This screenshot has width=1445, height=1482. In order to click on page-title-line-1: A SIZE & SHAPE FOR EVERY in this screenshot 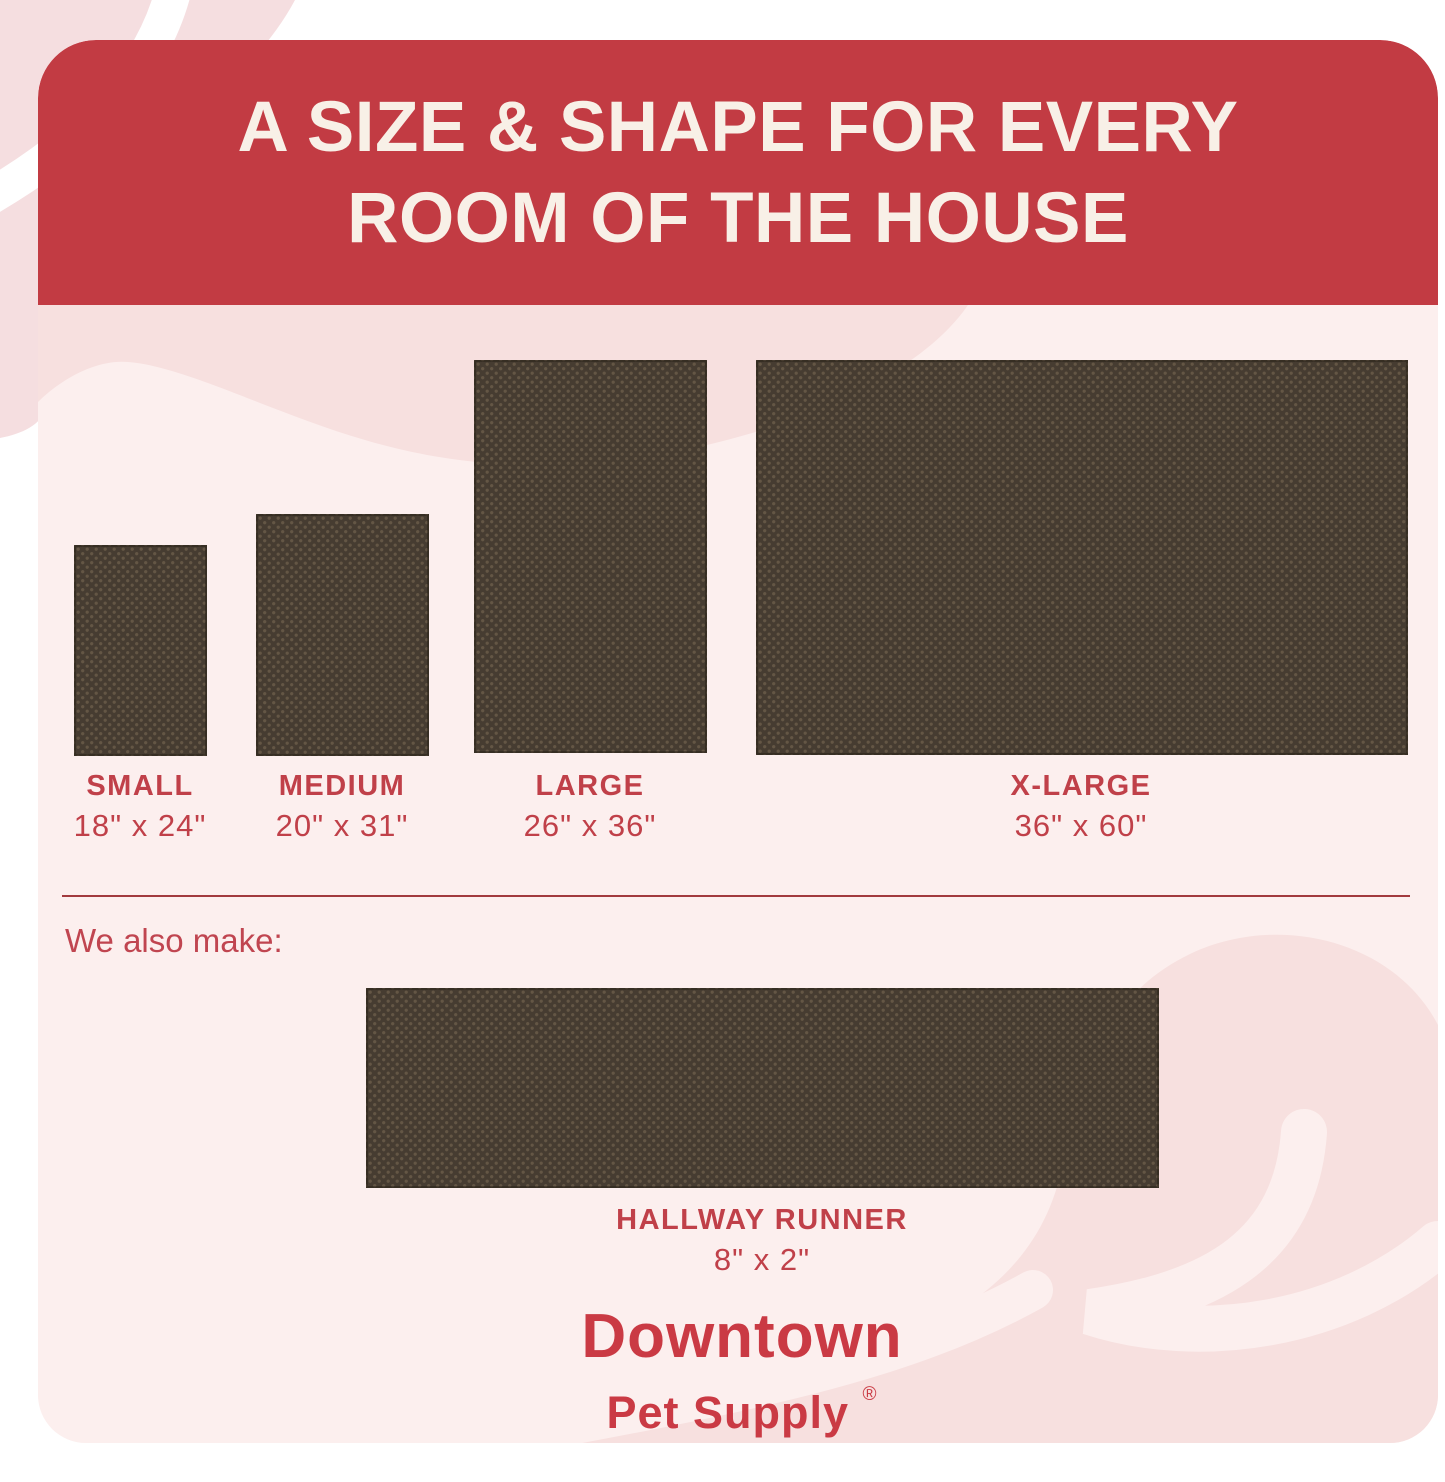, I will do `click(738, 127)`.